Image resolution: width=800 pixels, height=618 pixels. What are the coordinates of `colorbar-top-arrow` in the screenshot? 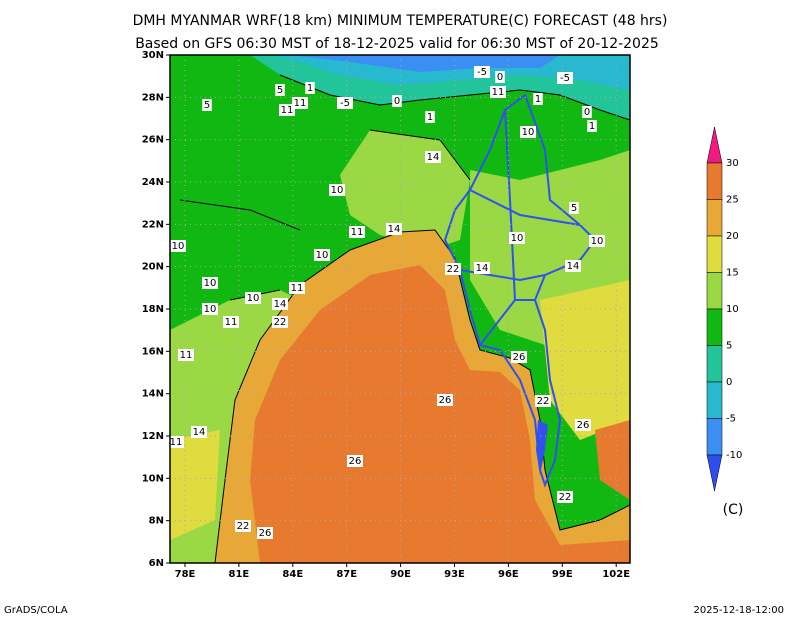 It's located at (714, 145).